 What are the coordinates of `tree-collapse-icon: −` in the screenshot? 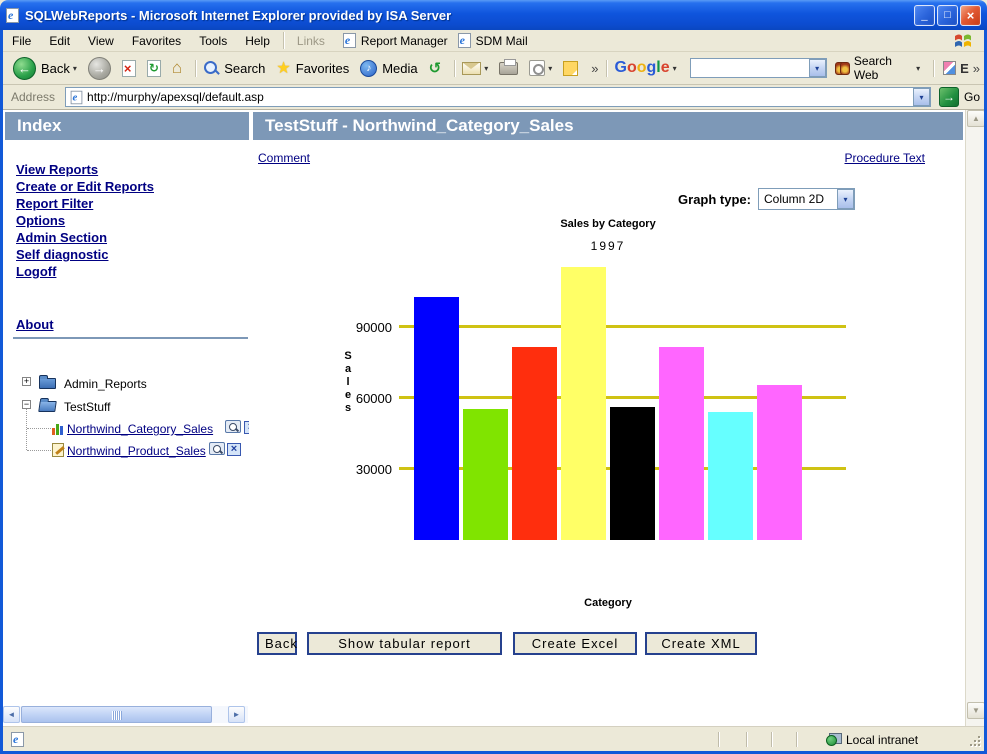 It's located at (26, 404).